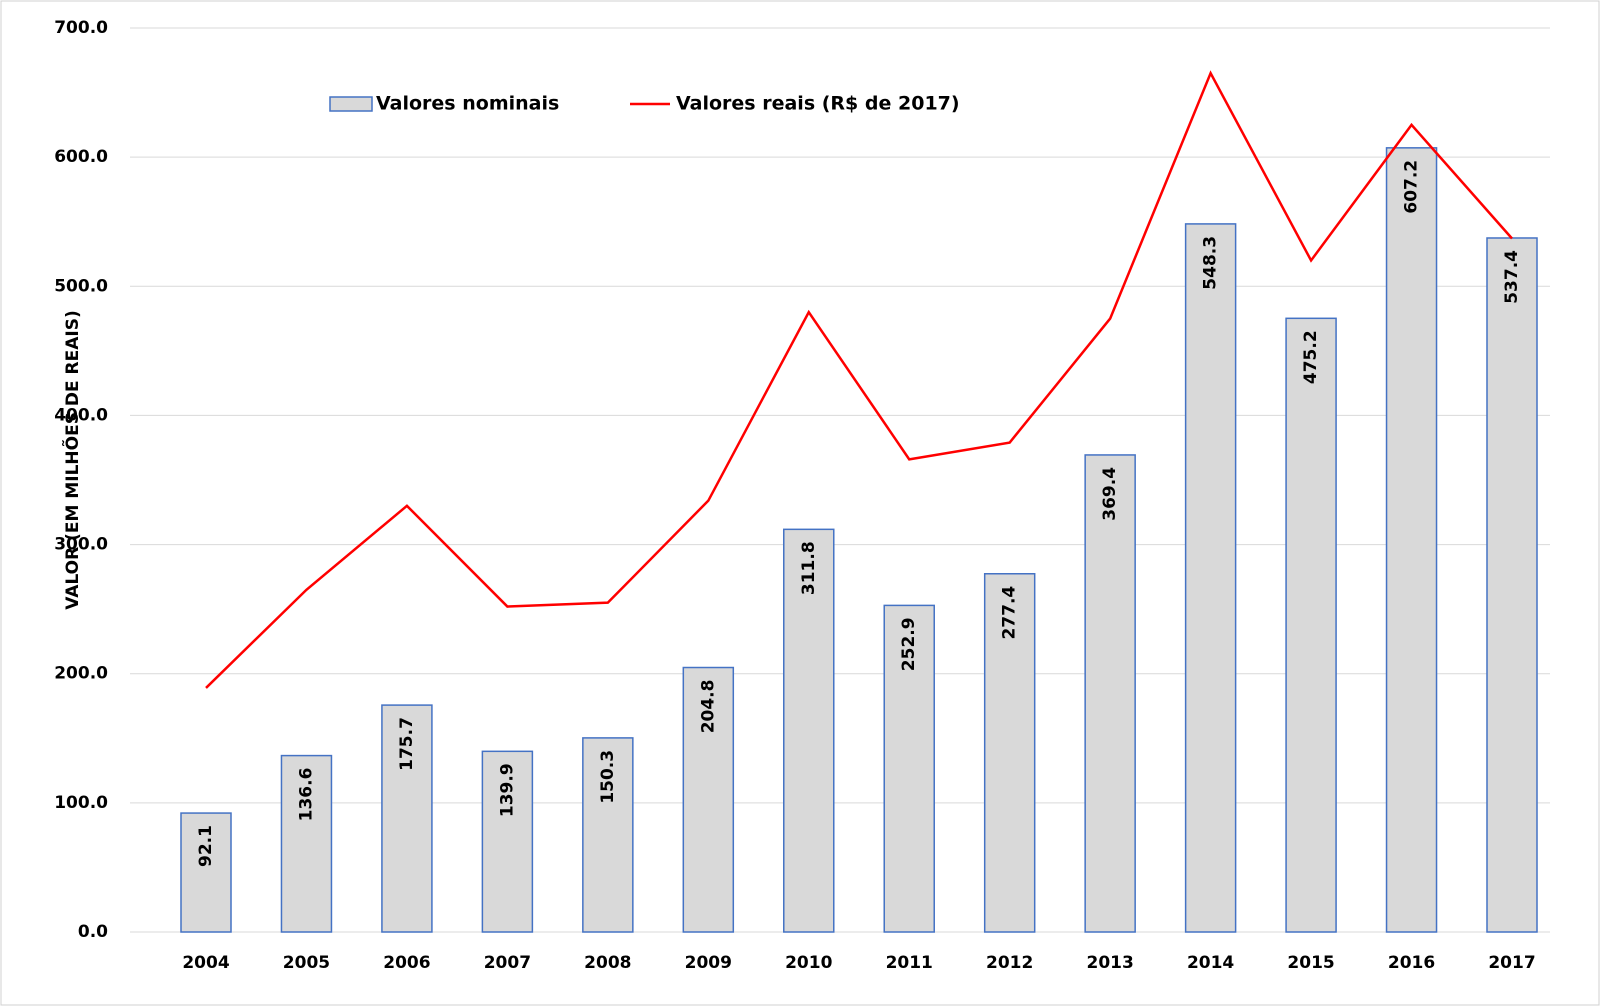  I want to click on y-tick-label: 400.0, so click(81, 415).